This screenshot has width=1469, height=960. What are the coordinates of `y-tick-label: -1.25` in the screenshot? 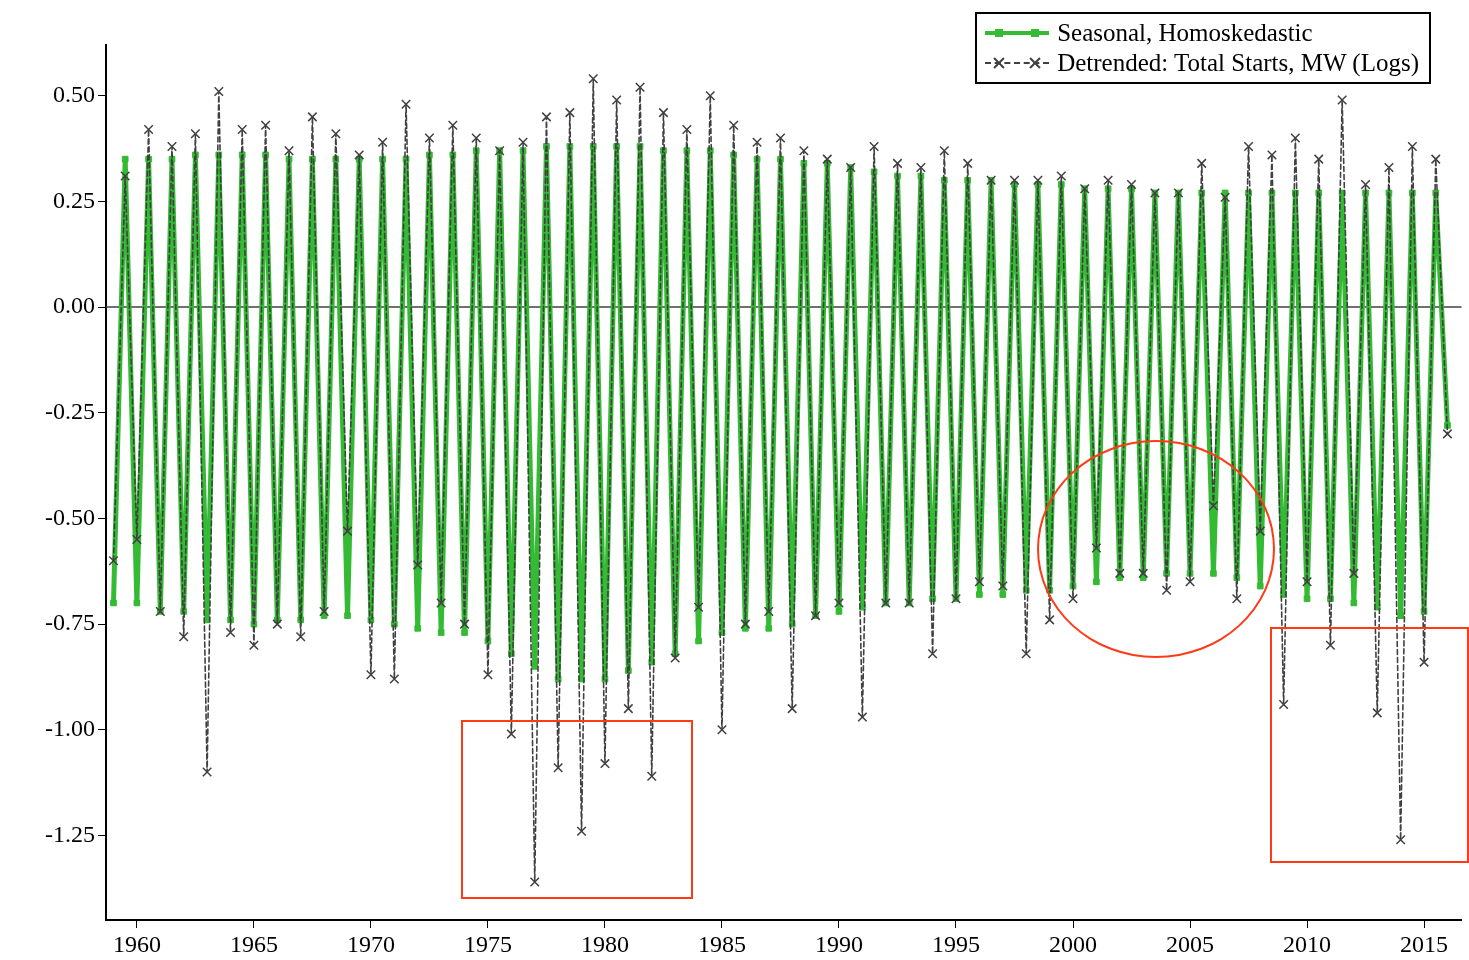 It's located at (70, 833).